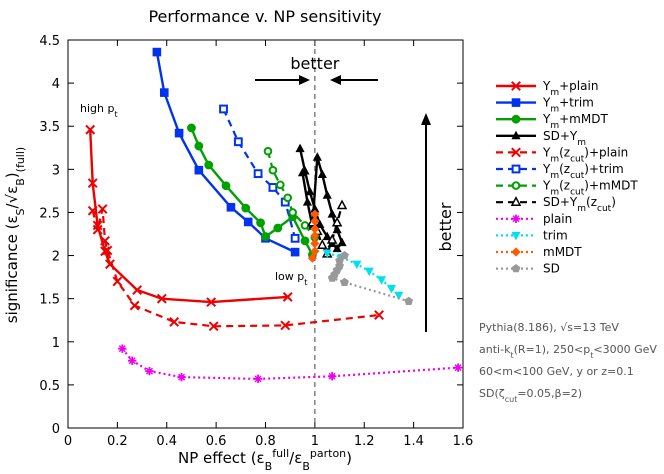 This screenshot has height=474, width=664. I want to click on series-ym-zcut-plain, so click(235, 268).